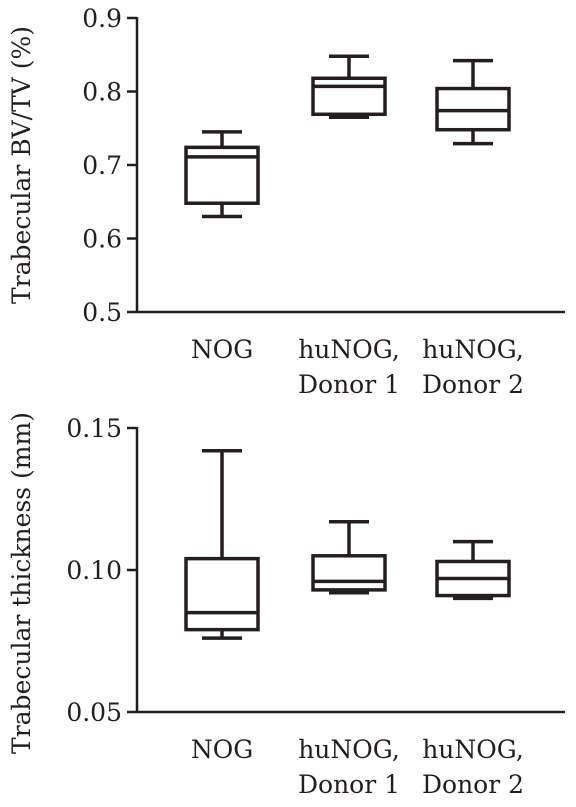 The height and width of the screenshot is (807, 576). Describe the element at coordinates (102, 312) in the screenshot. I see `y-tick-label: 0.5` at that location.